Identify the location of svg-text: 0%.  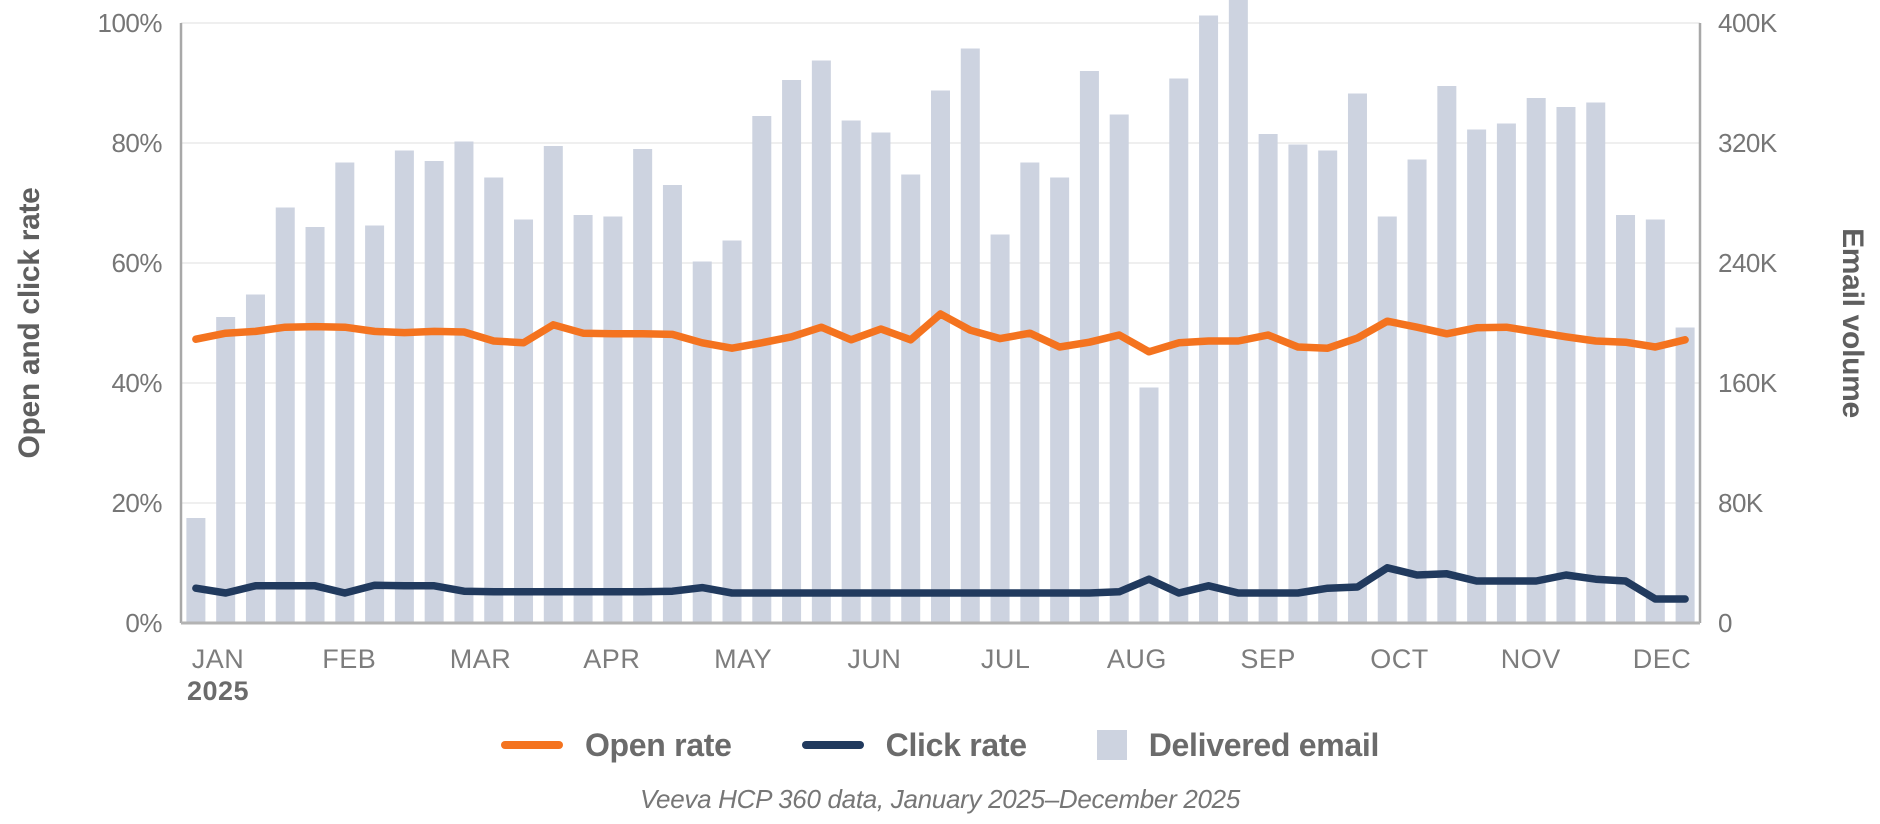
(143, 623).